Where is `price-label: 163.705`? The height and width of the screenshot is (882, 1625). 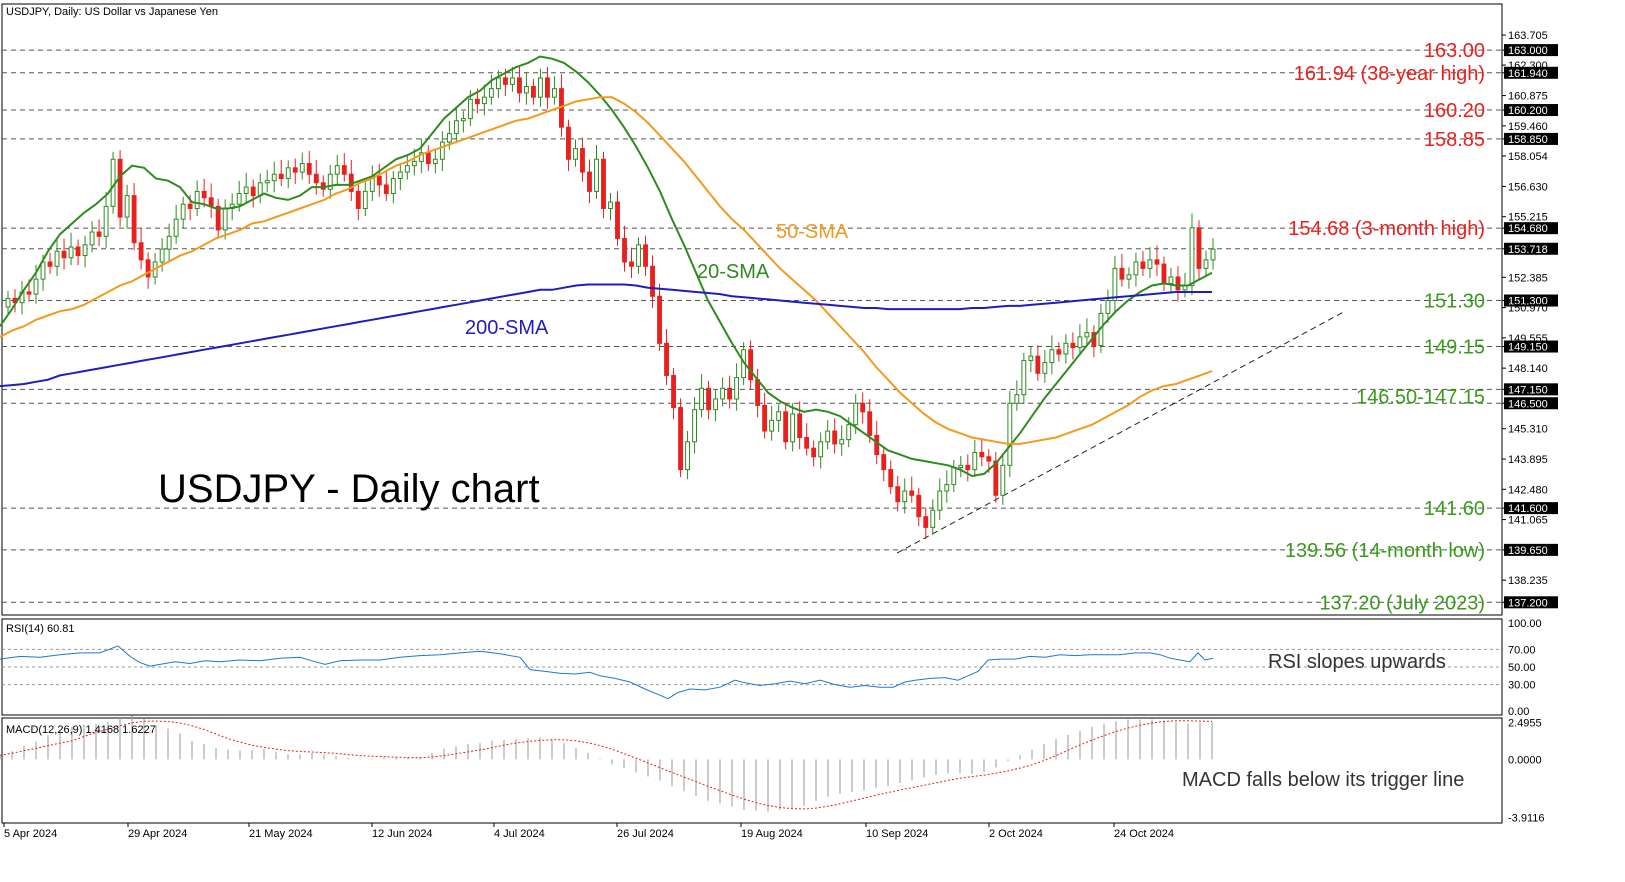 price-label: 163.705 is located at coordinates (1528, 36).